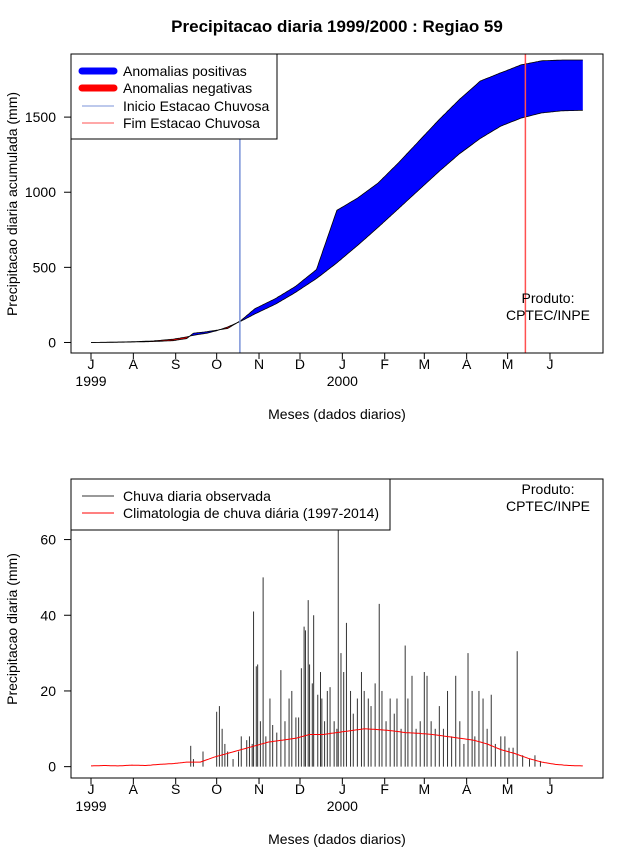 The width and height of the screenshot is (640, 850). I want to click on top-x-axis-label: Meses (dados diarios), so click(337, 414).